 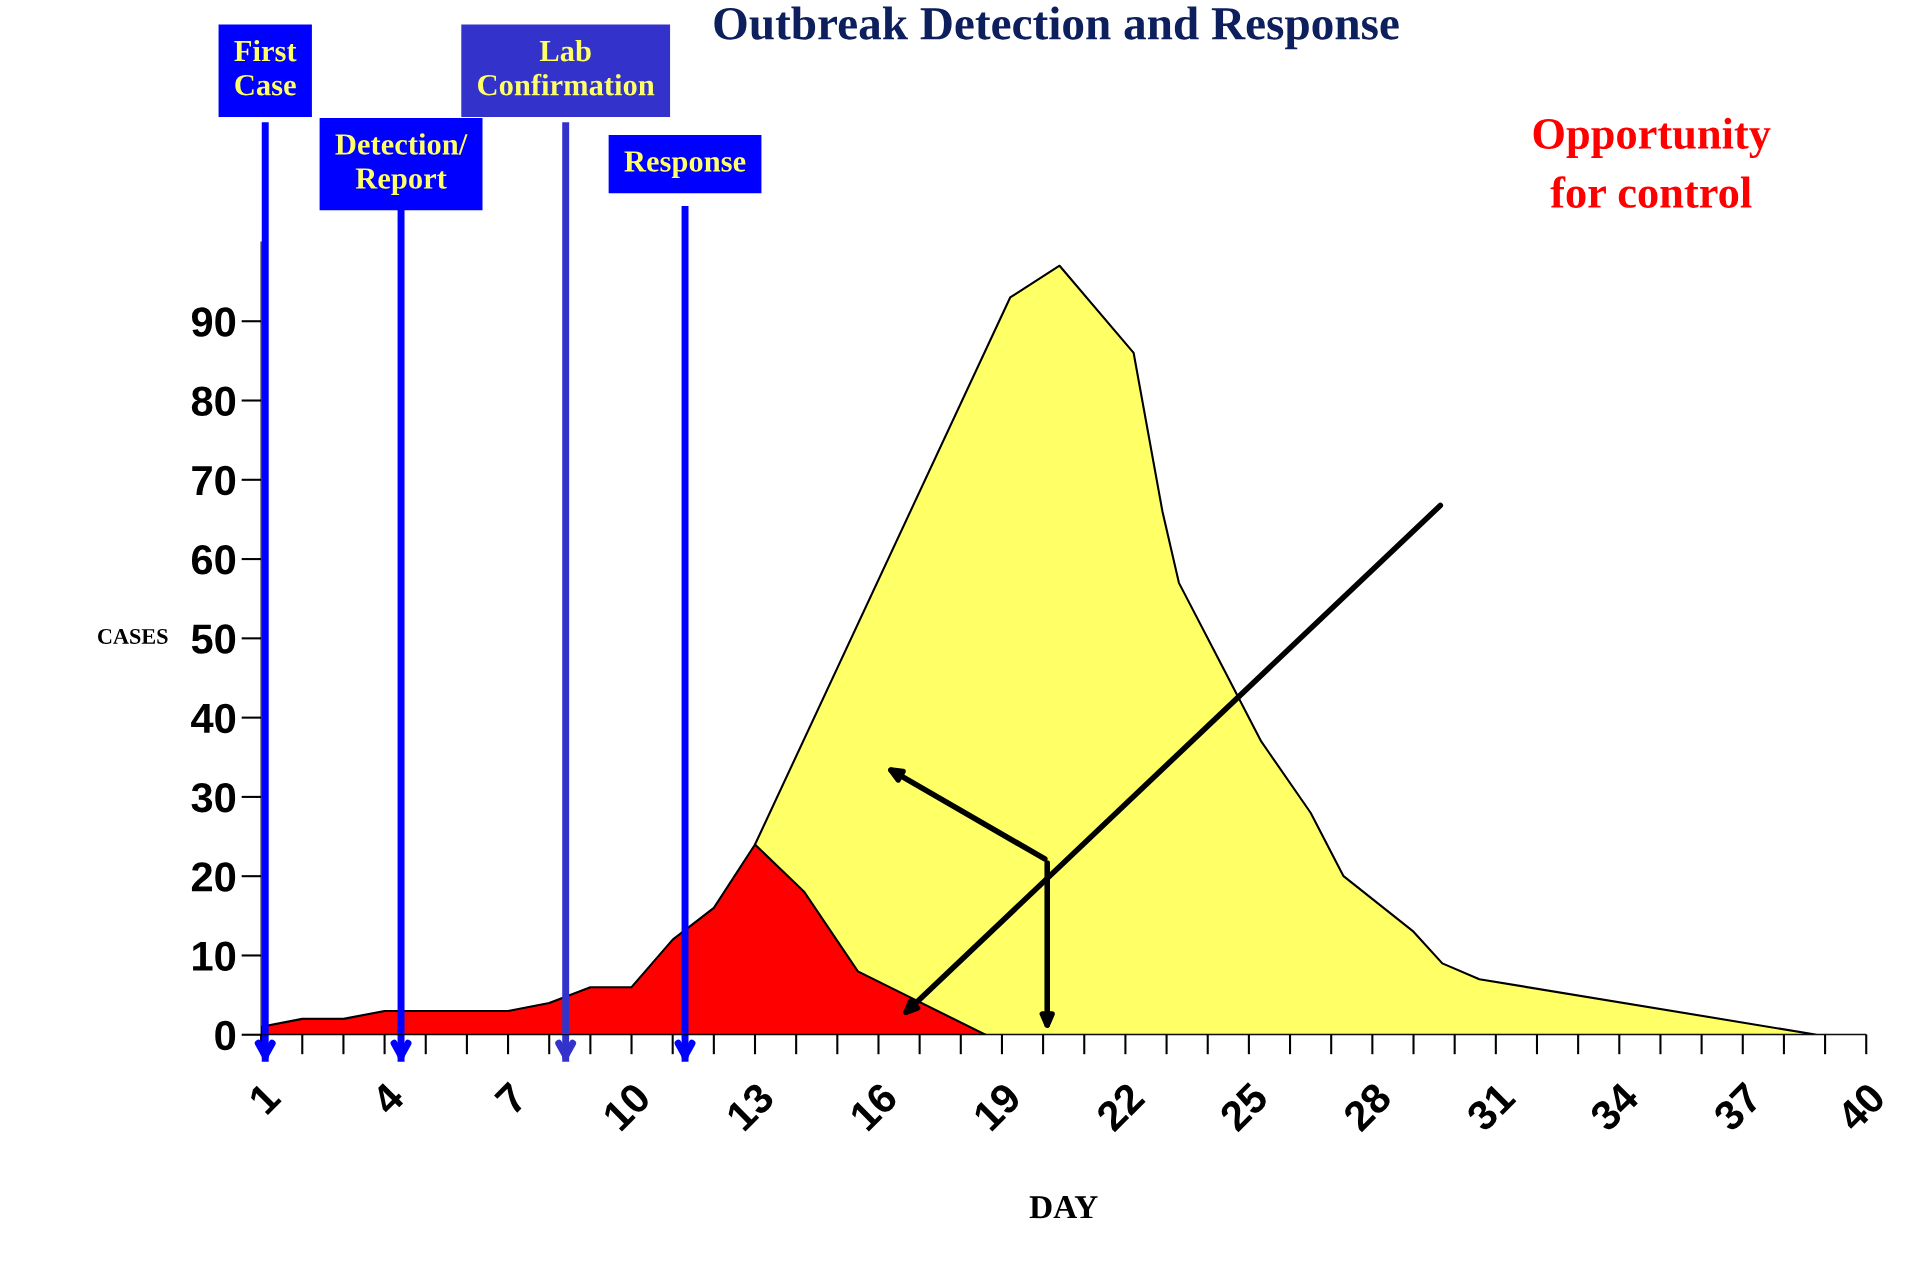 I want to click on y-tick-label: 60, so click(x=214, y=560).